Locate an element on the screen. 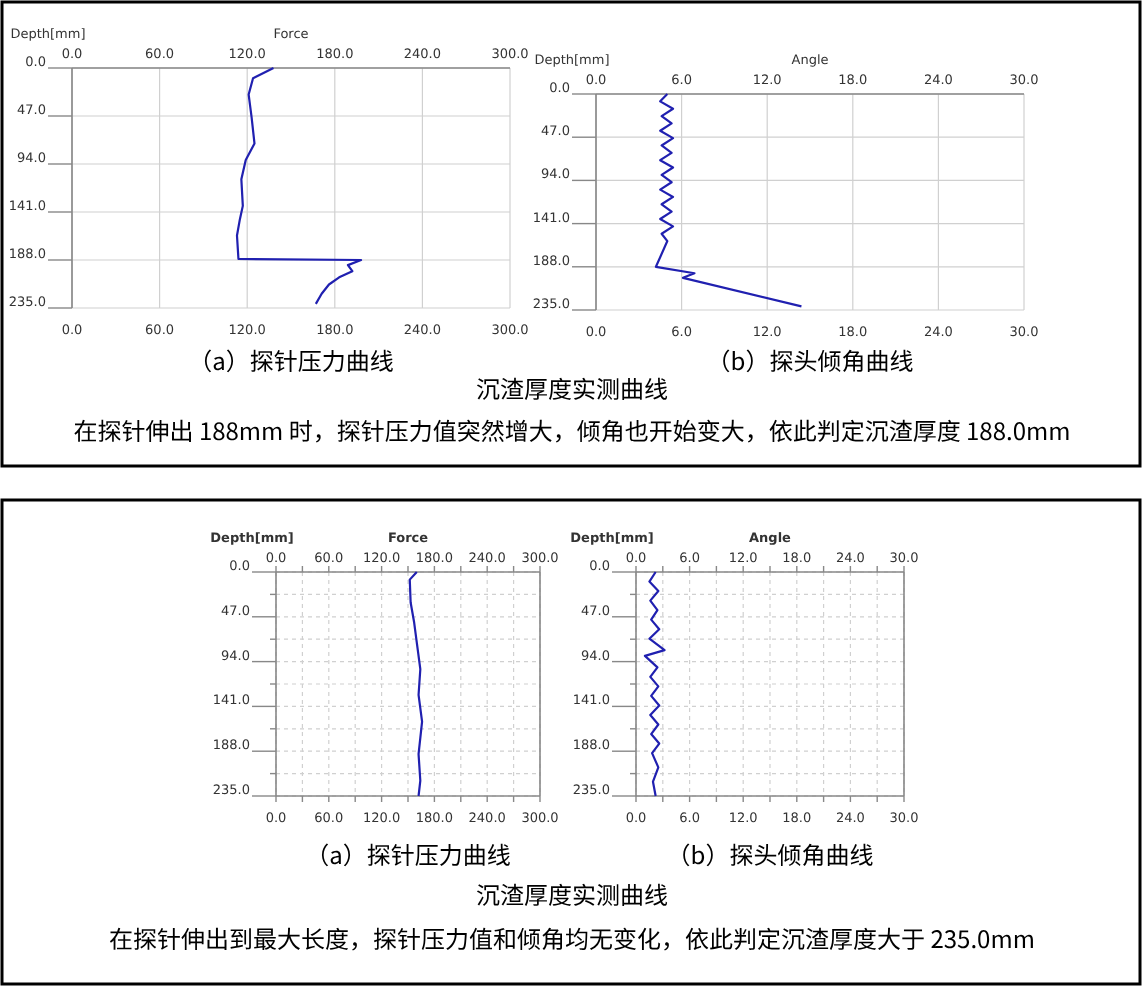 This screenshot has width=1144, height=994. text: 在探针伸出 188mm 时，探针压力值突然增大，倾角也开始变大，依此判定沉渣厚度 188.0mm is located at coordinates (572, 431).